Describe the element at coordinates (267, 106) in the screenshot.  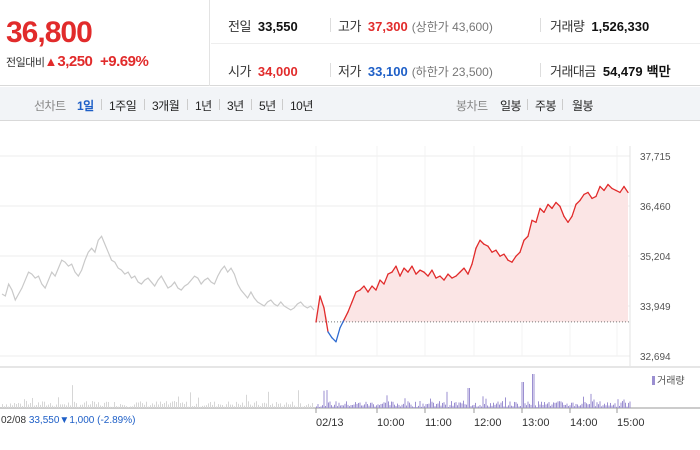
I see `tab-5y: 5년` at that location.